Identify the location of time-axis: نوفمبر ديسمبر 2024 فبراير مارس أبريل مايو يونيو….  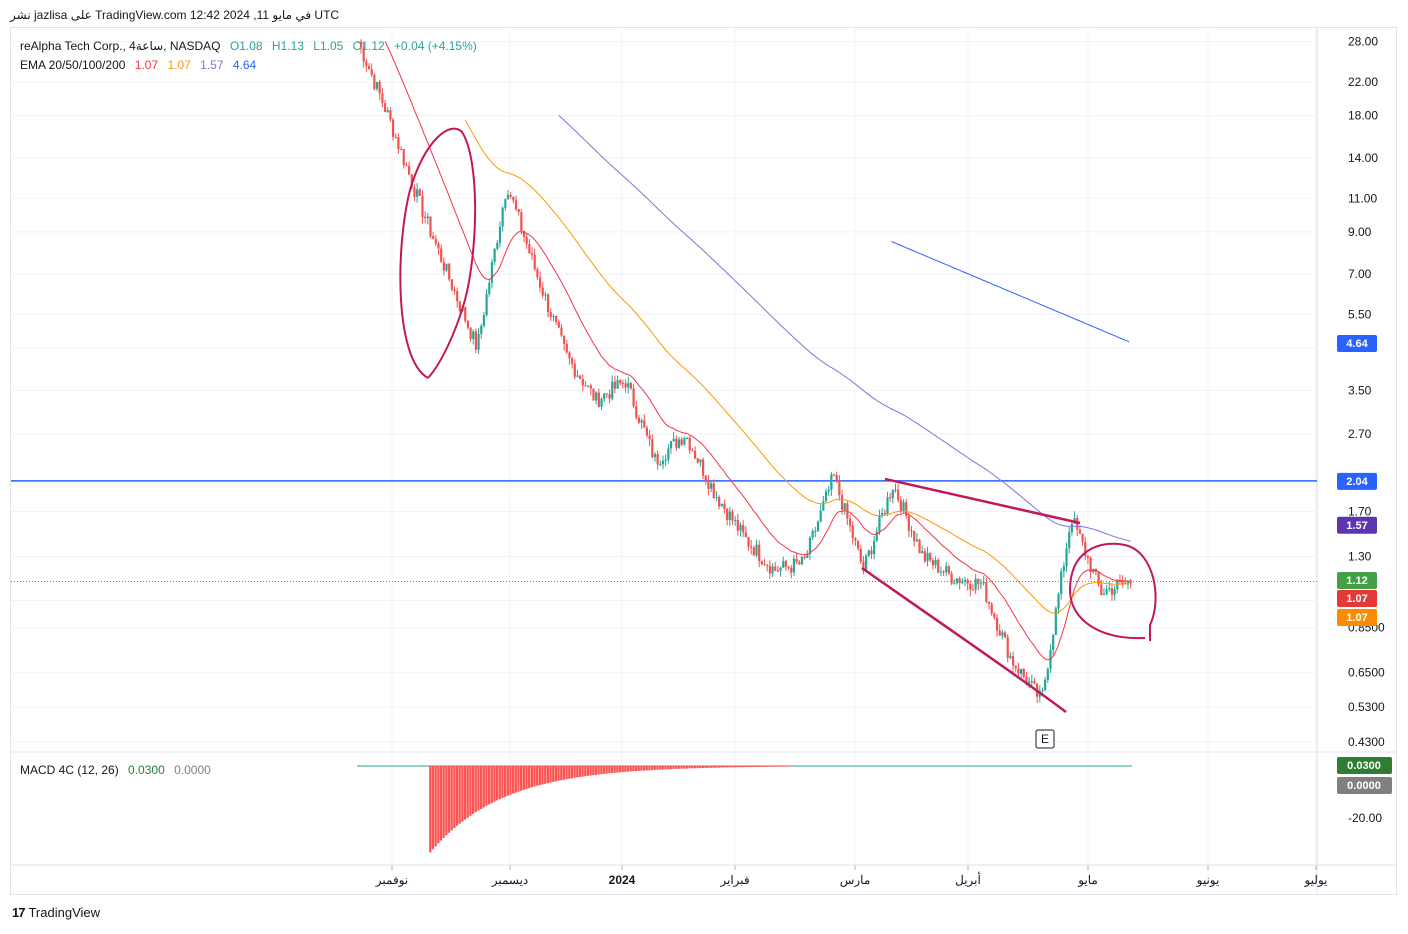
(851, 876).